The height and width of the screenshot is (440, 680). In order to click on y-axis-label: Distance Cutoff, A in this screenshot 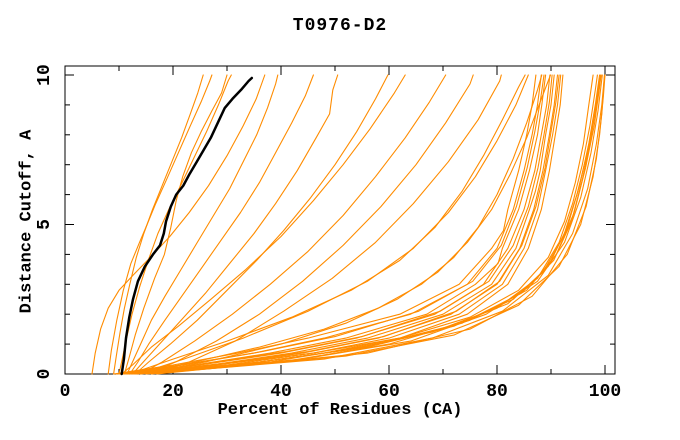, I will do `click(27, 221)`.